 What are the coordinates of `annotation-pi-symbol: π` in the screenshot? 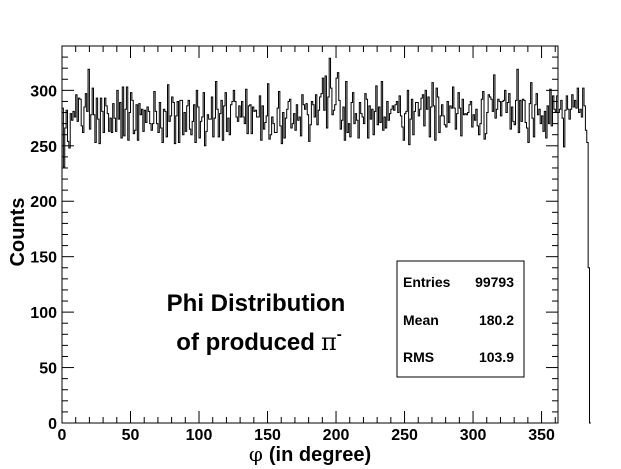 It's located at (329, 342).